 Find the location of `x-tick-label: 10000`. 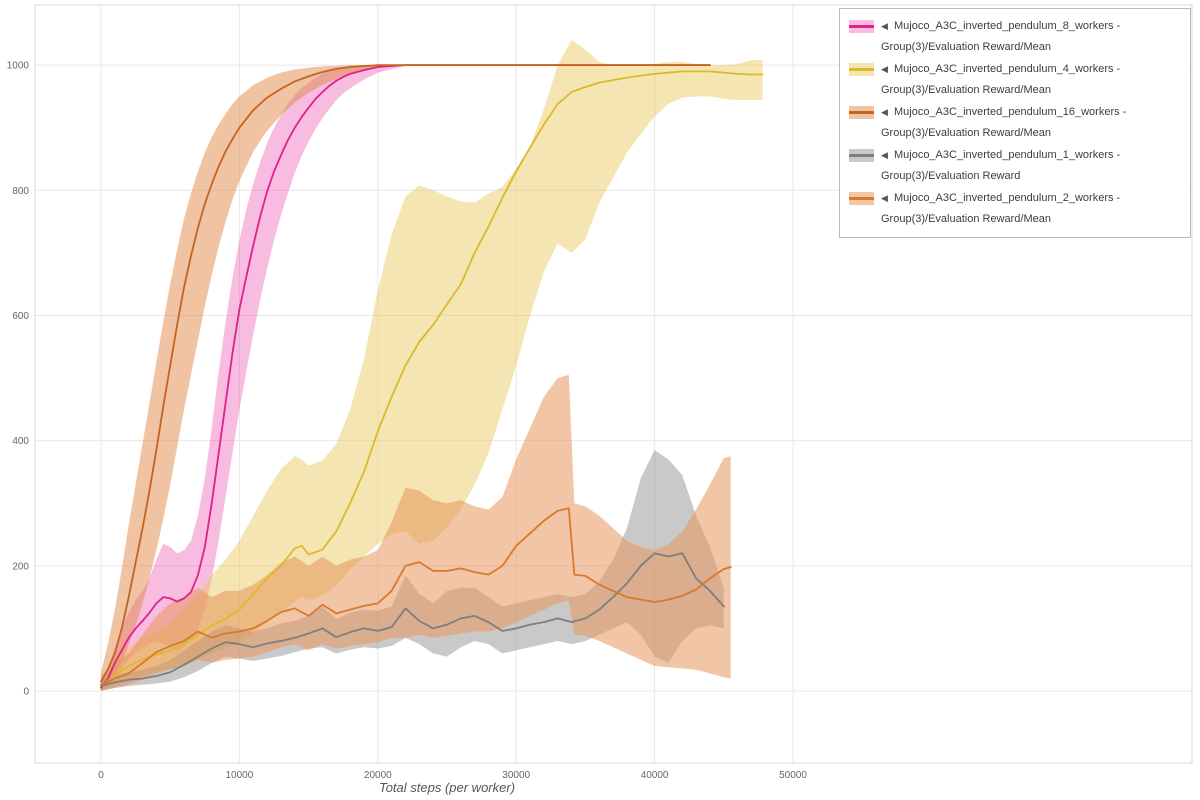

x-tick-label: 10000 is located at coordinates (240, 775).